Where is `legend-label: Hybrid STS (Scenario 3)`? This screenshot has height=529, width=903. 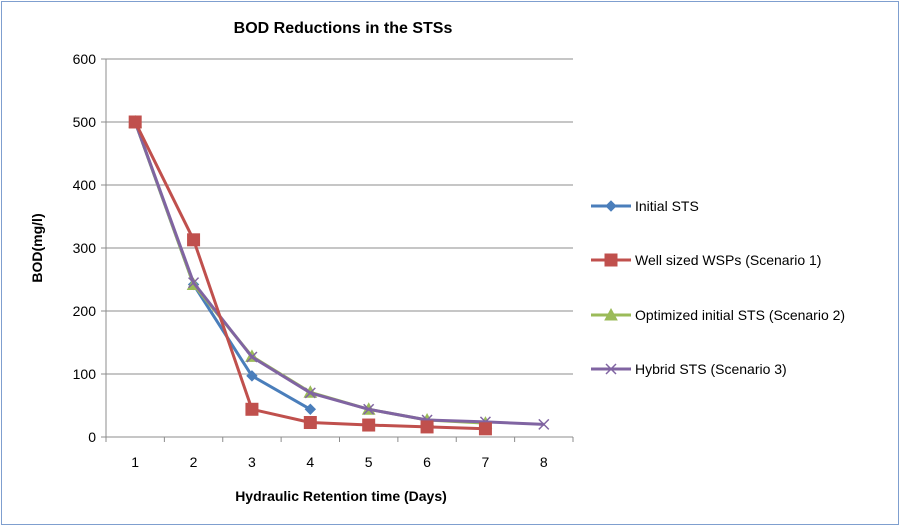
legend-label: Hybrid STS (Scenario 3) is located at coordinates (711, 369).